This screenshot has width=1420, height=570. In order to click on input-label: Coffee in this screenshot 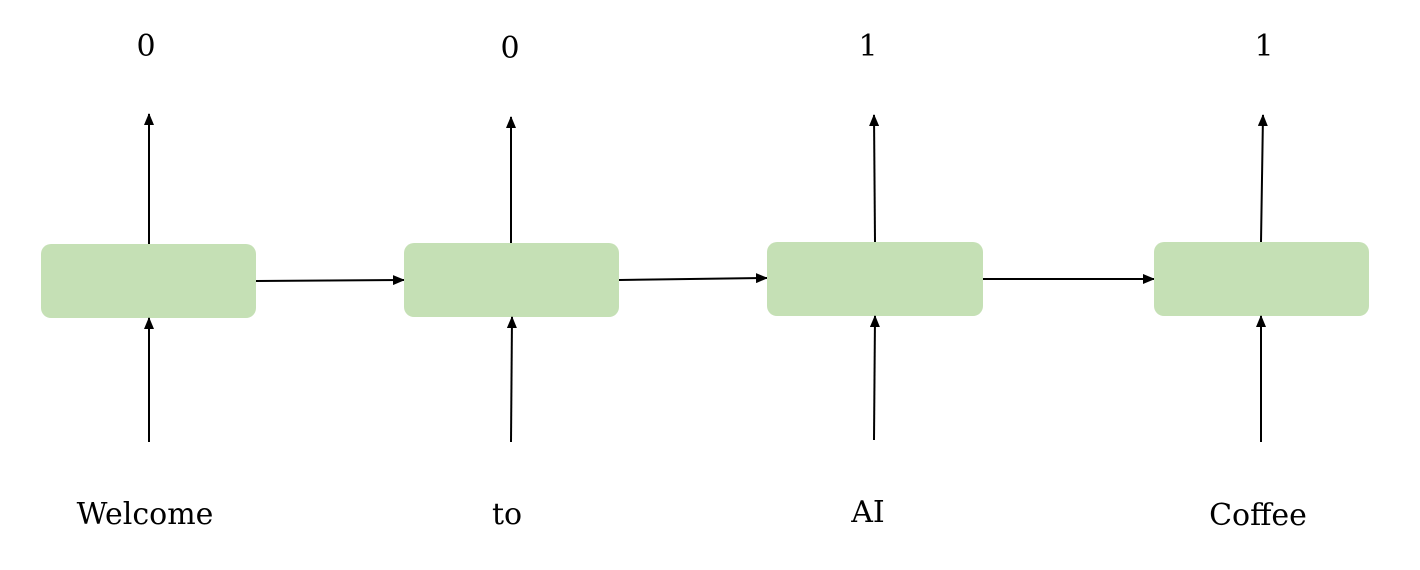, I will do `click(1258, 515)`.